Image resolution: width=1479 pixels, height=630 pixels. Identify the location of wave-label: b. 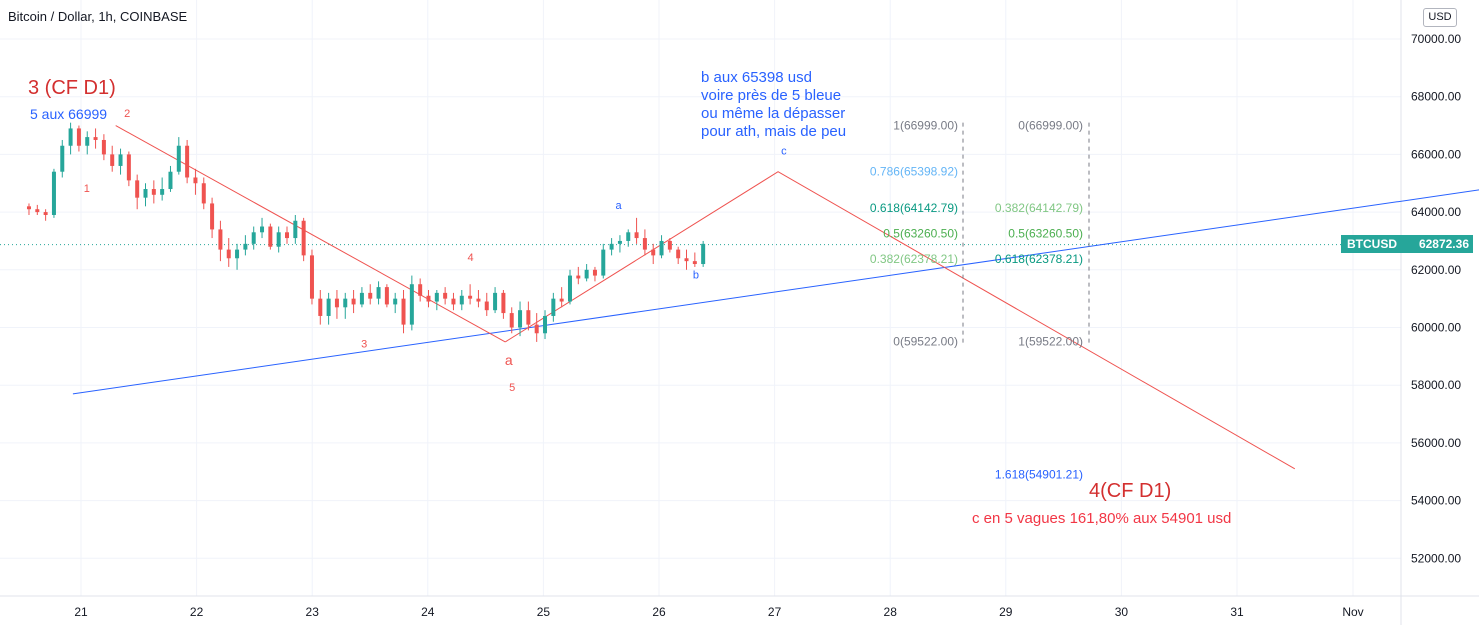
(696, 275).